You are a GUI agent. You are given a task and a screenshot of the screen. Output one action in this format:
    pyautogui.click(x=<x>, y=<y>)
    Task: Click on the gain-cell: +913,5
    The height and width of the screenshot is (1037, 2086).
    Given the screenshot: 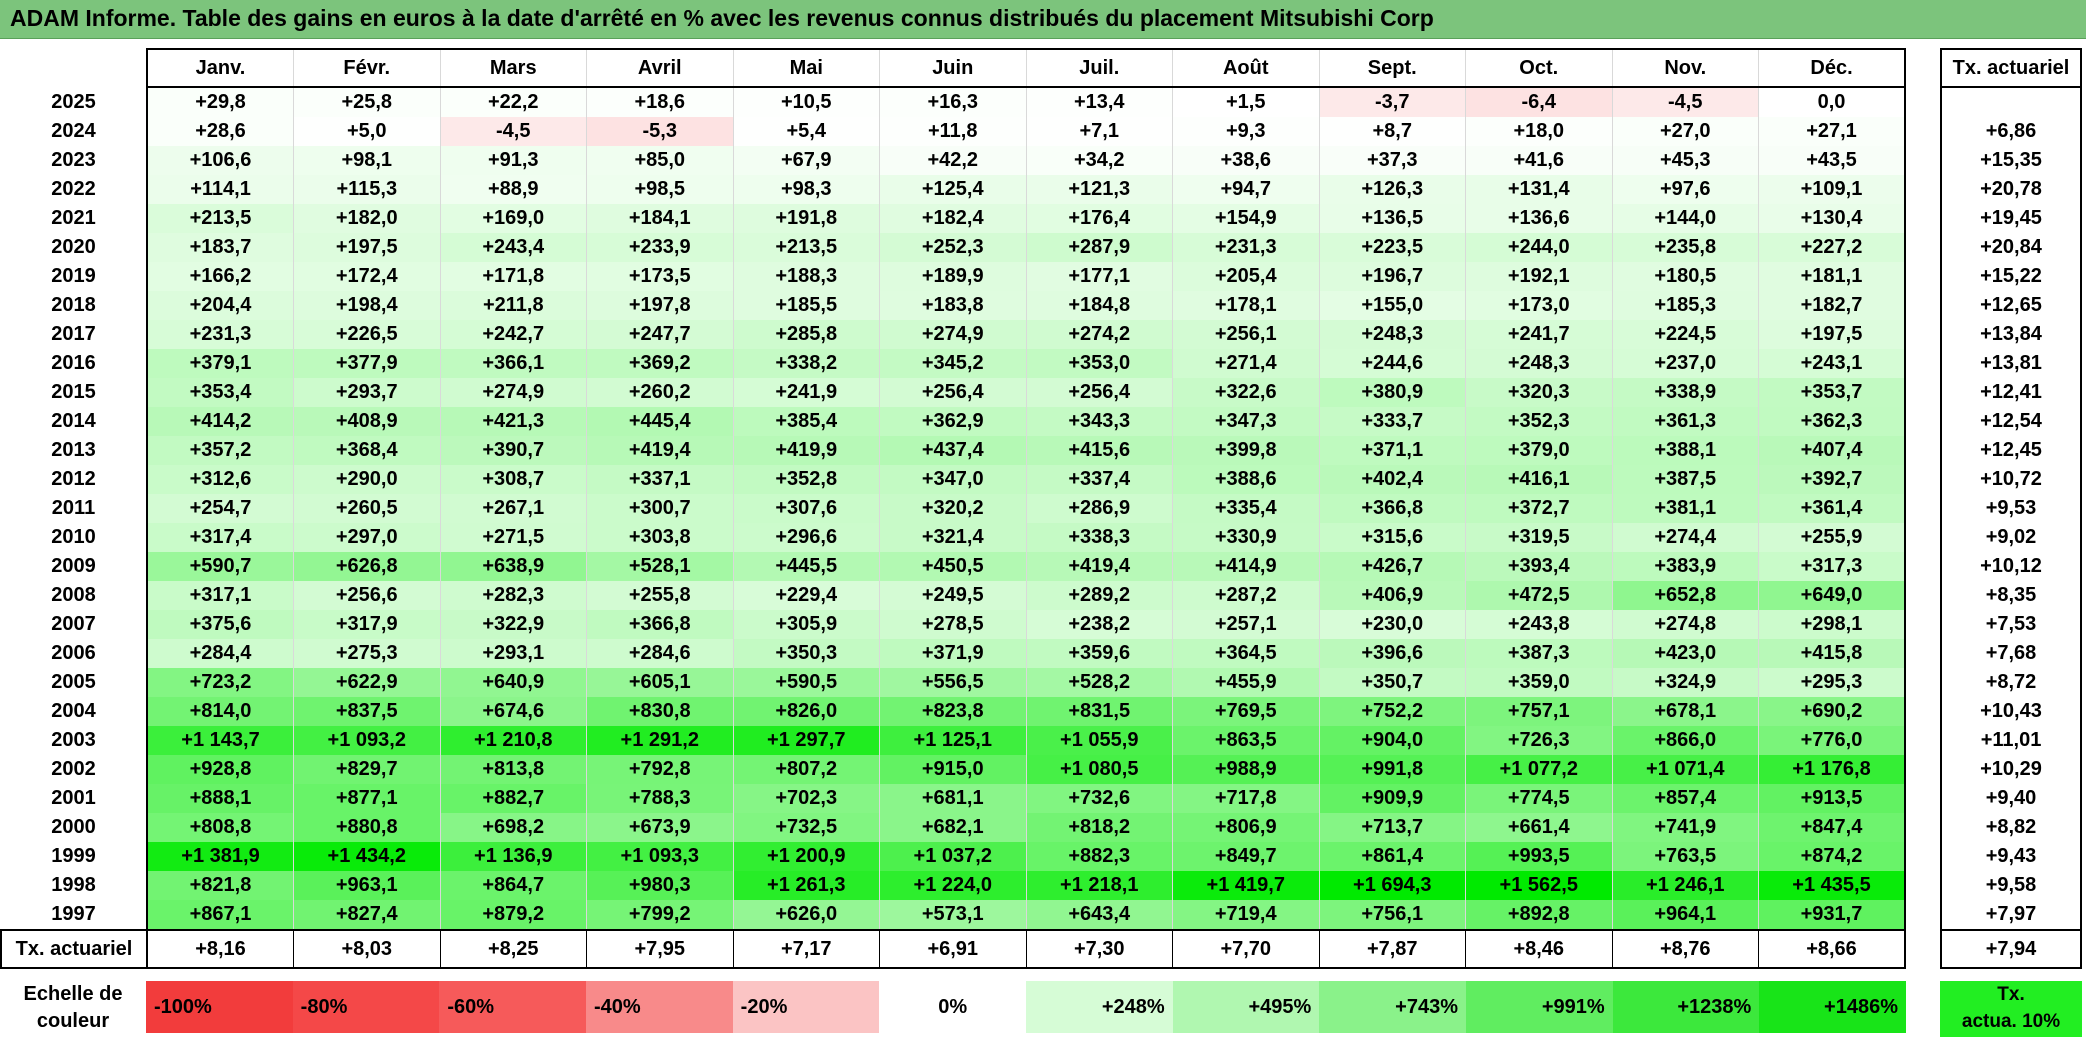 What is the action you would take?
    pyautogui.click(x=1832, y=798)
    